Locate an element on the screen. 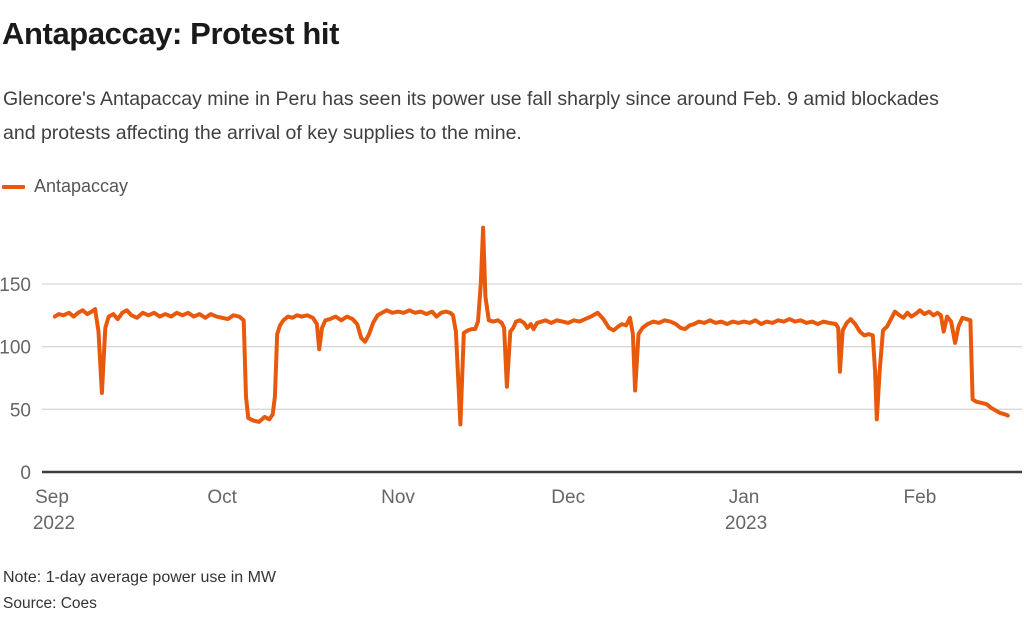 Image resolution: width=1024 pixels, height=621 pixels. chart-source: Source: Coes is located at coordinates (50, 603).